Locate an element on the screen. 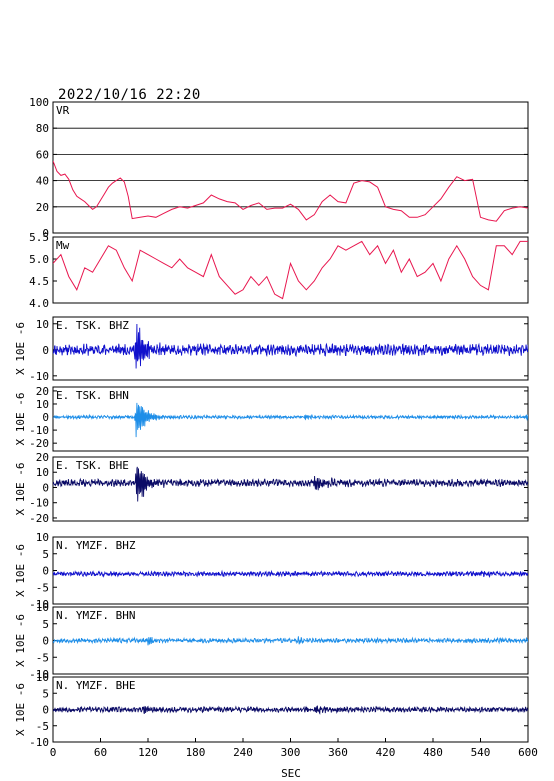 The image size is (554, 781). panel-frame-mw is located at coordinates (290, 270).